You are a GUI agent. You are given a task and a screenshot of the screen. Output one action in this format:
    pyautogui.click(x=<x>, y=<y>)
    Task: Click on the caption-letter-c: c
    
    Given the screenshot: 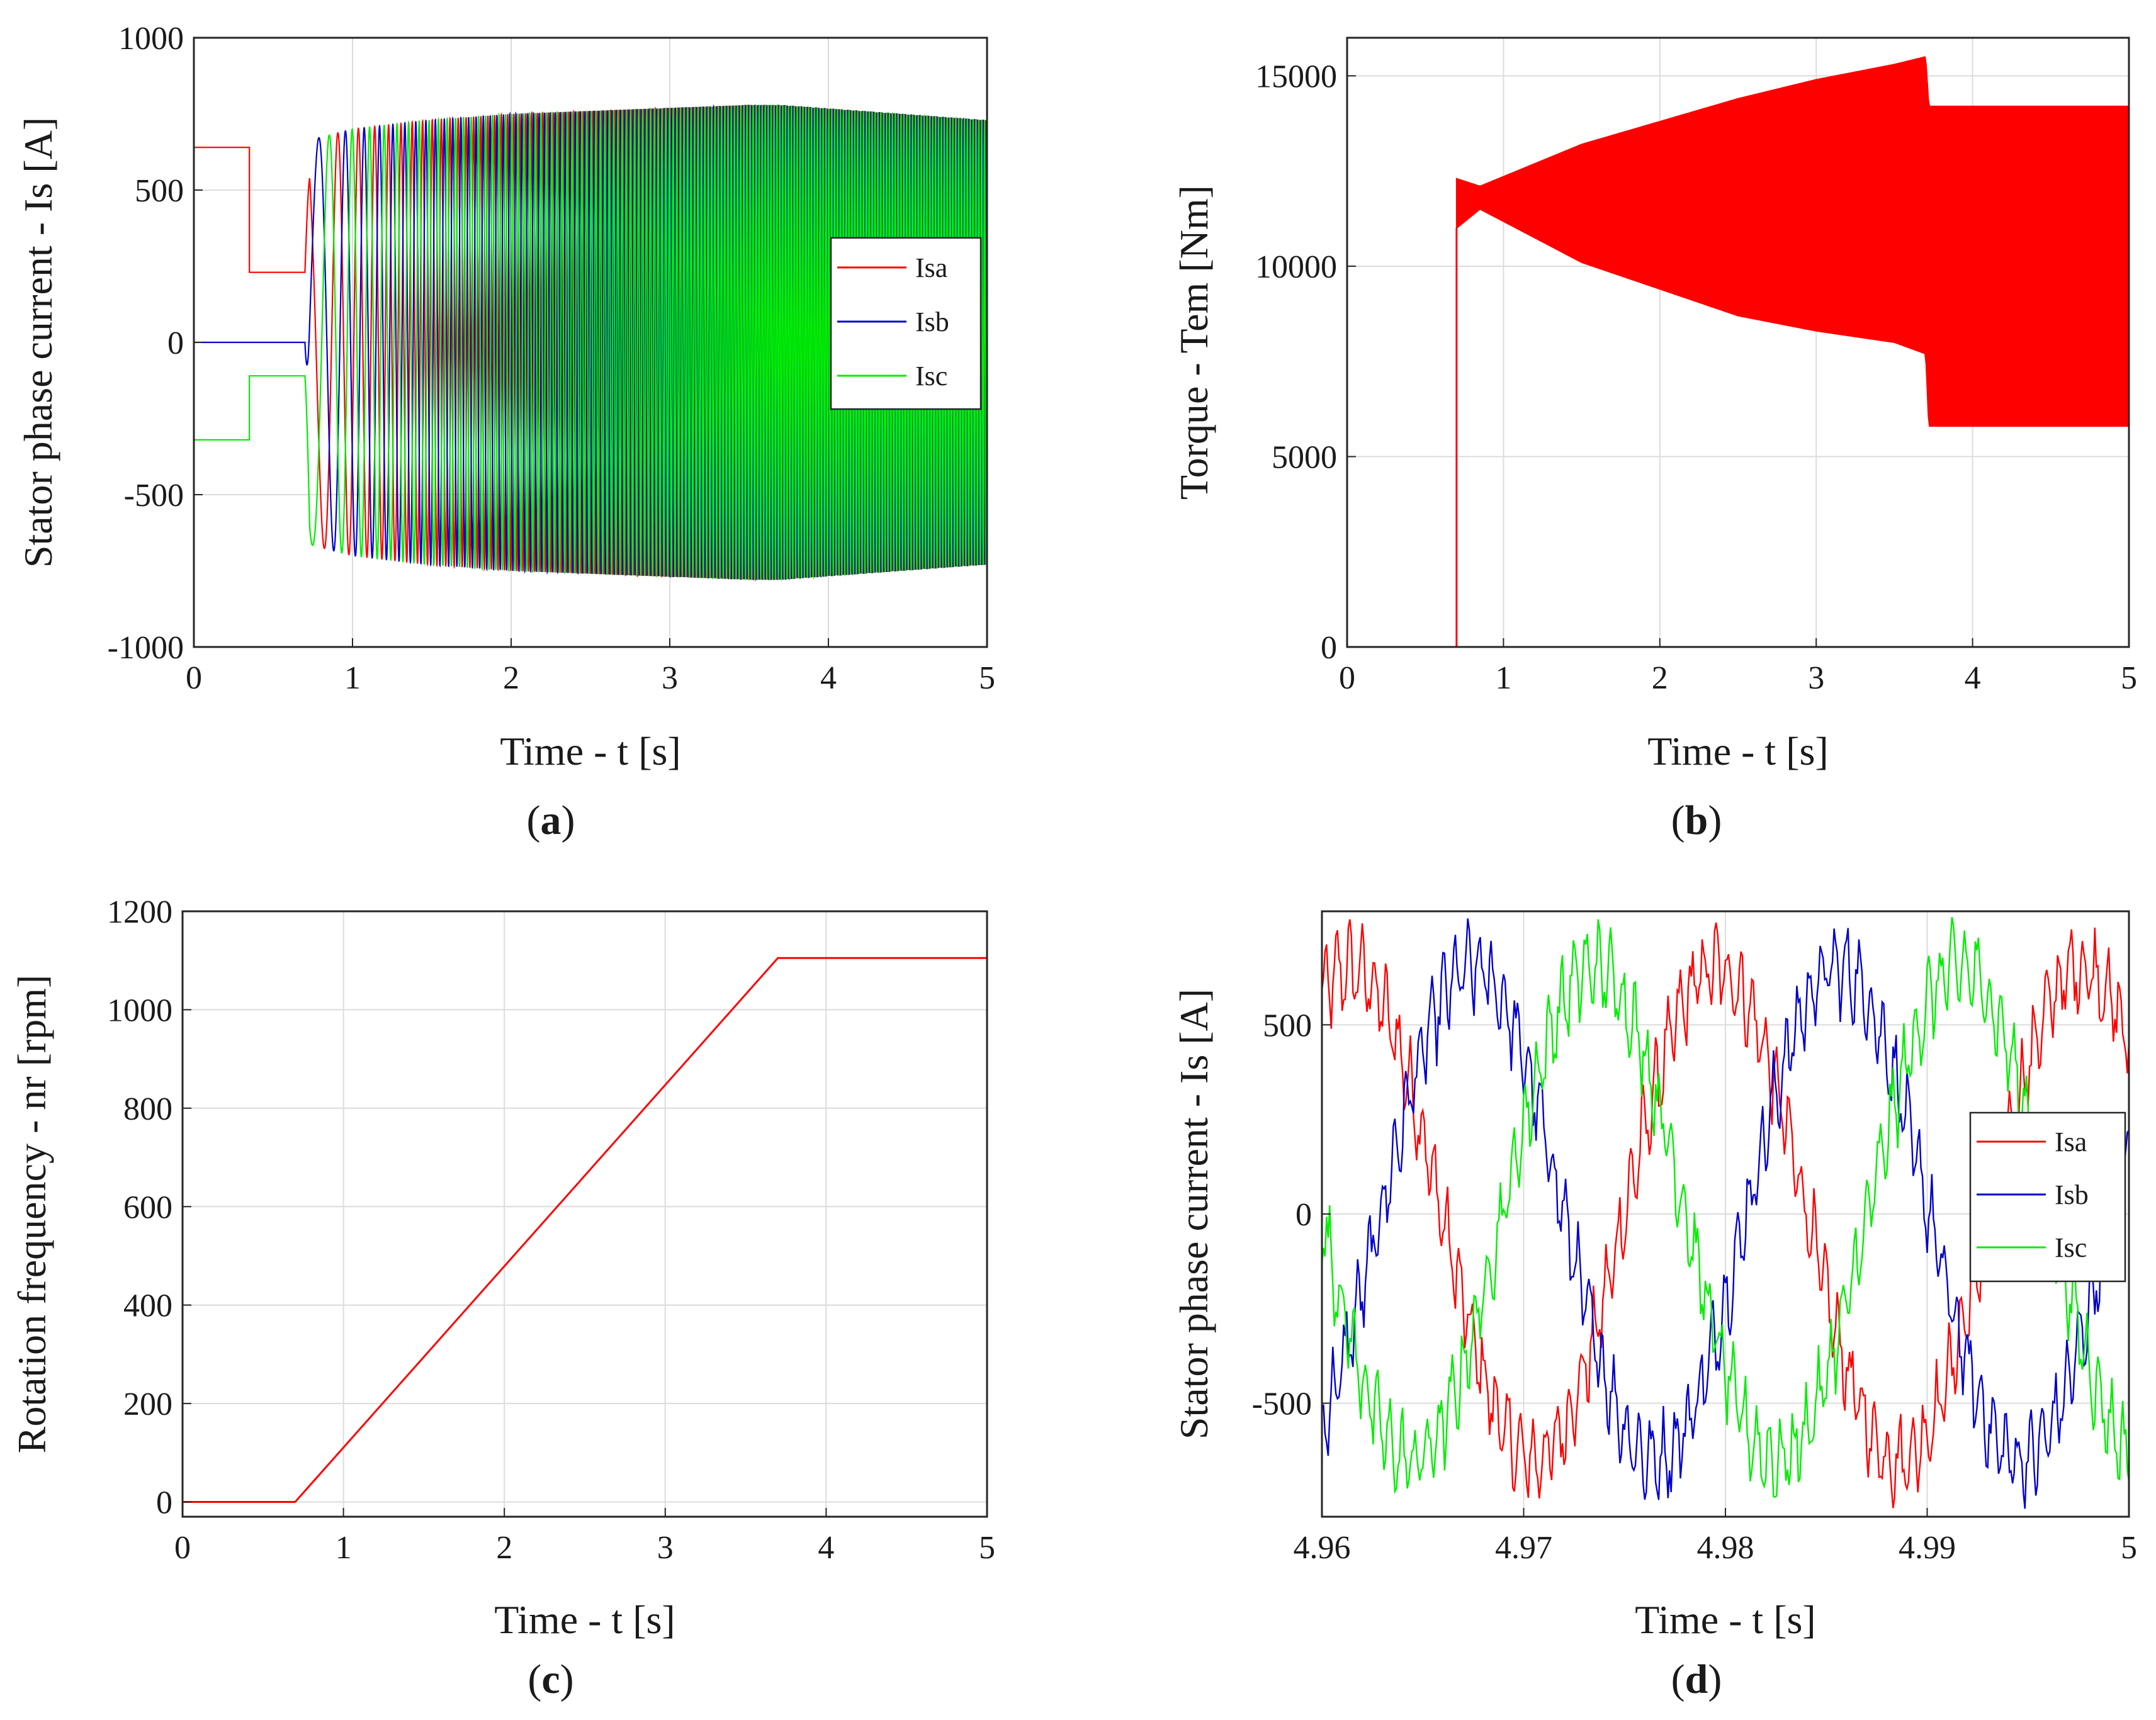 What is the action you would take?
    pyautogui.click(x=550, y=1679)
    